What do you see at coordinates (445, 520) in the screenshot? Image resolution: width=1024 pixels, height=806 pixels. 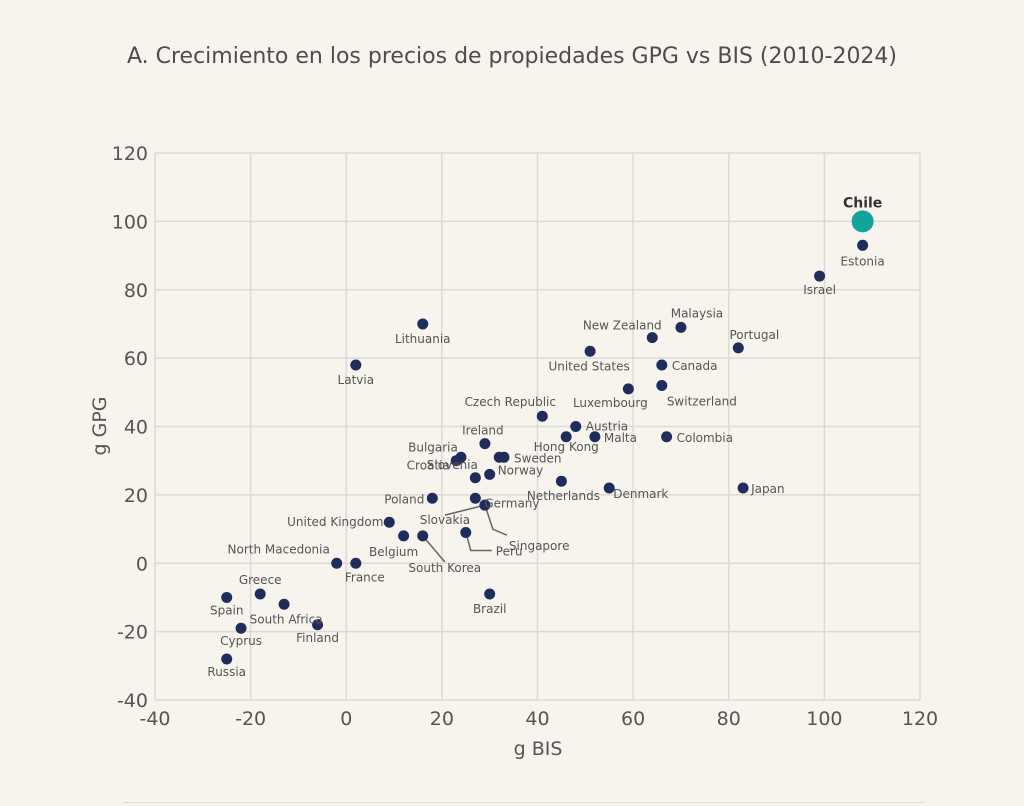 I see `label-slovakia: Slovakia` at bounding box center [445, 520].